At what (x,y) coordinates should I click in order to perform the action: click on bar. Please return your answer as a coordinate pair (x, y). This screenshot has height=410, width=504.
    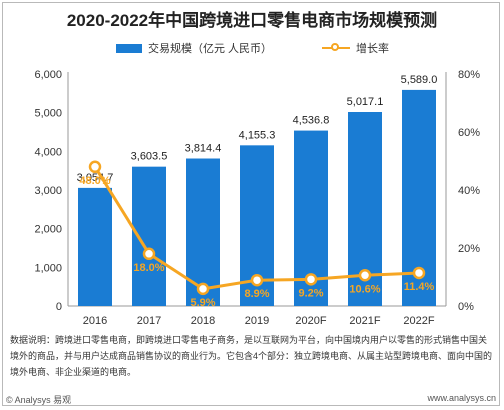
    Looking at the image, I should click on (95, 246).